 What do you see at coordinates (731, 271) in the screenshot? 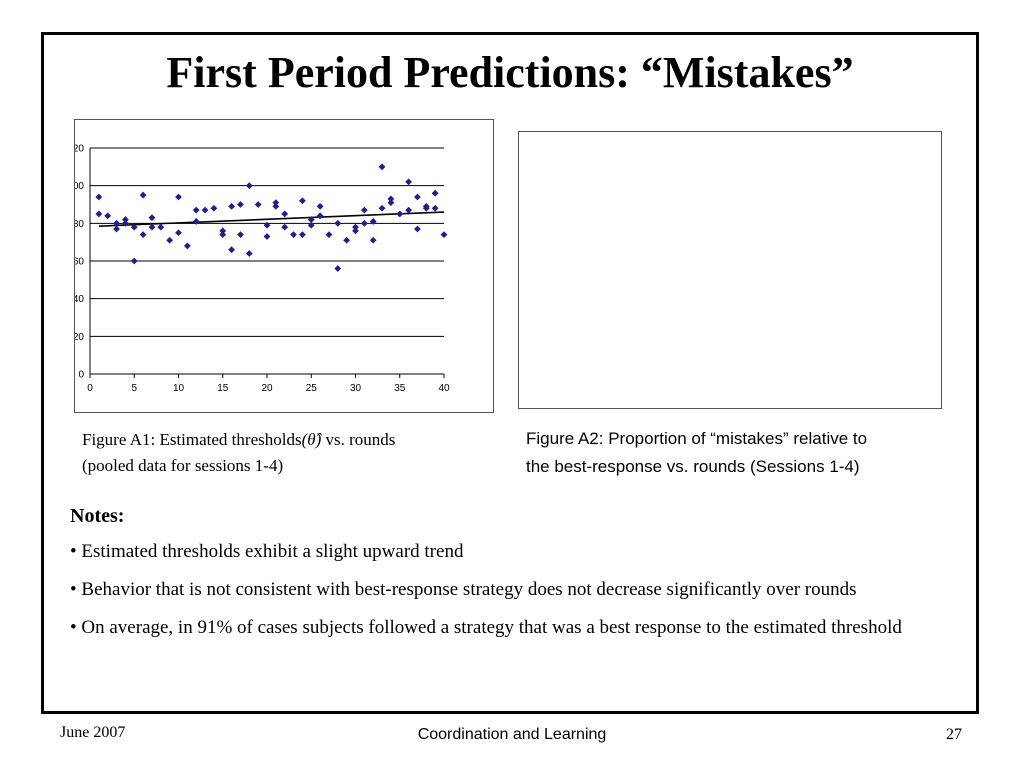
I see `chart-a2-svg: 00.050.10.150.20.250.3010203040` at bounding box center [731, 271].